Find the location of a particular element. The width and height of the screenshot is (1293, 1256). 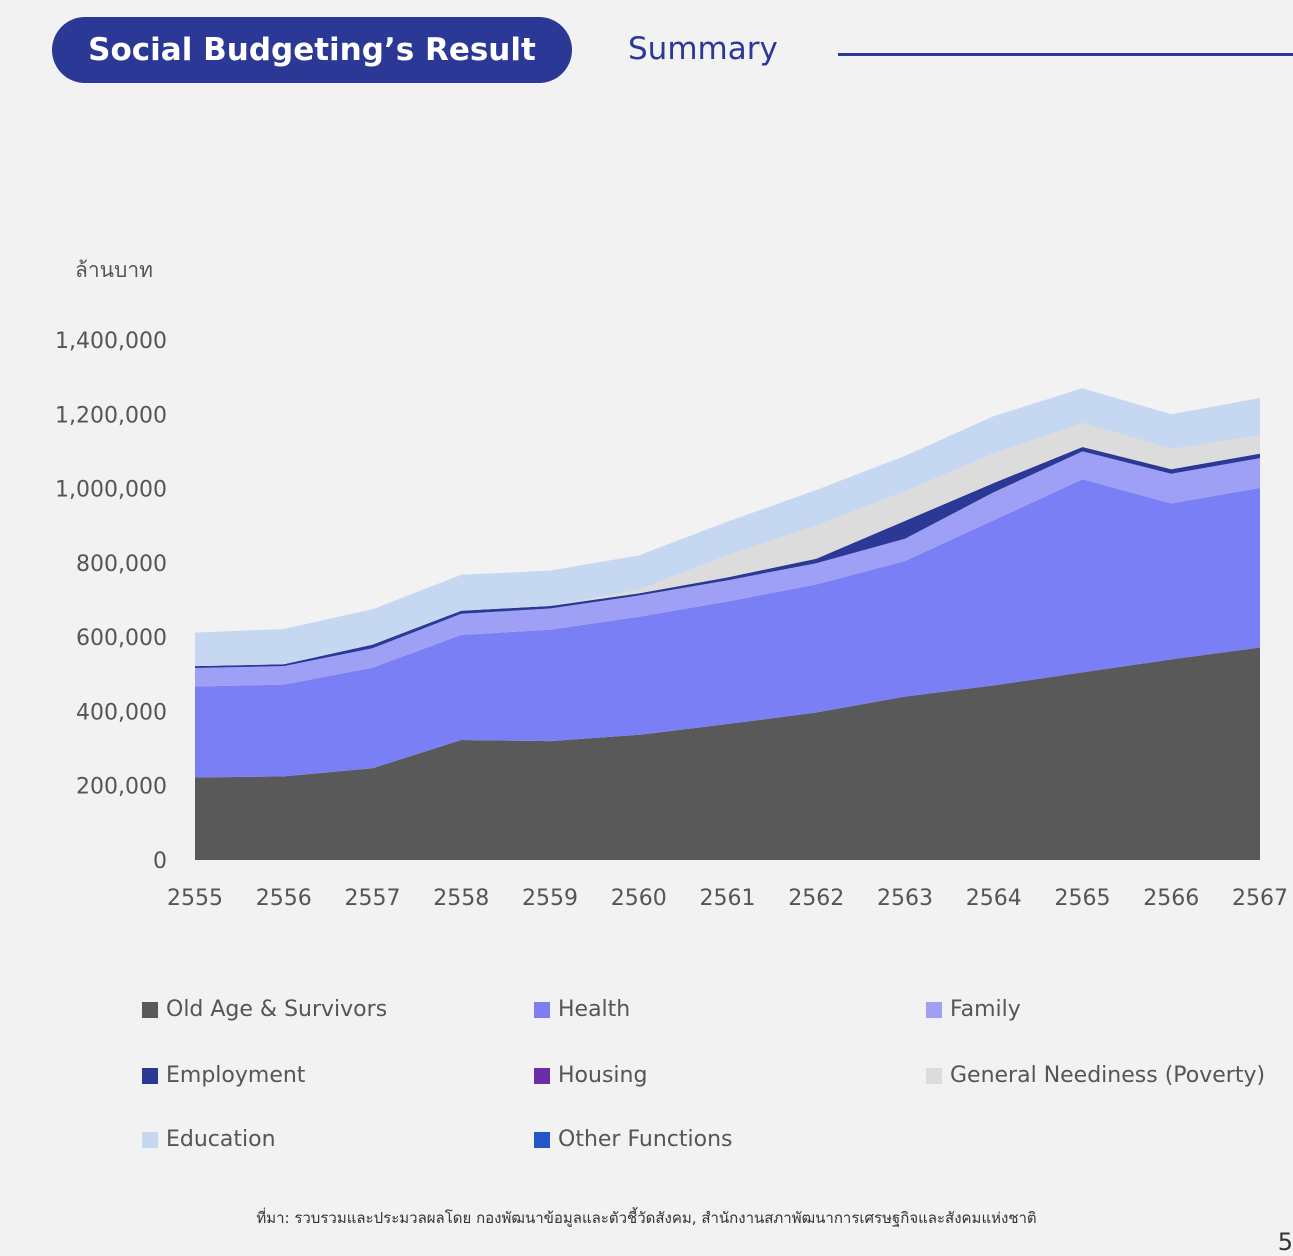

y-tick-label: 1,400,000 is located at coordinates (111, 341).